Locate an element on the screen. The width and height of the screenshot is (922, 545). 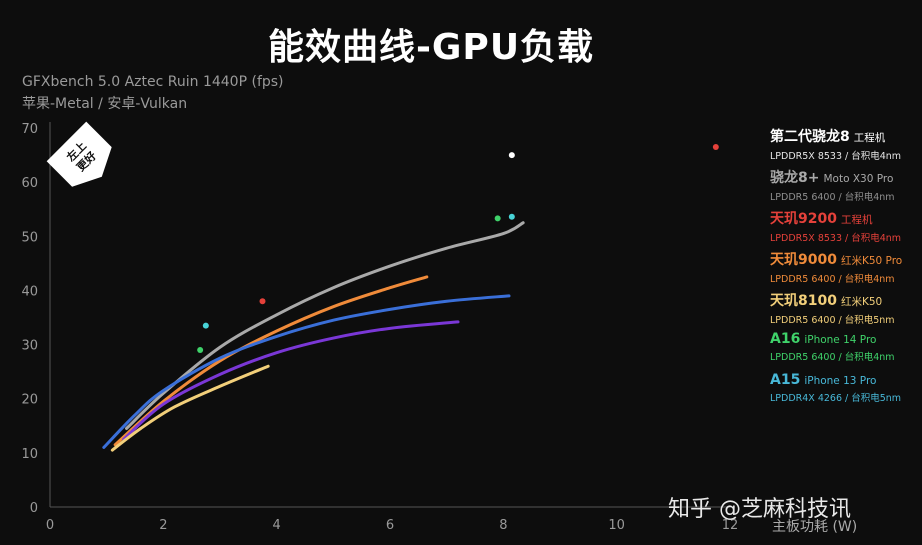
legend-chip-name: 天玑9000 is located at coordinates (803, 260).